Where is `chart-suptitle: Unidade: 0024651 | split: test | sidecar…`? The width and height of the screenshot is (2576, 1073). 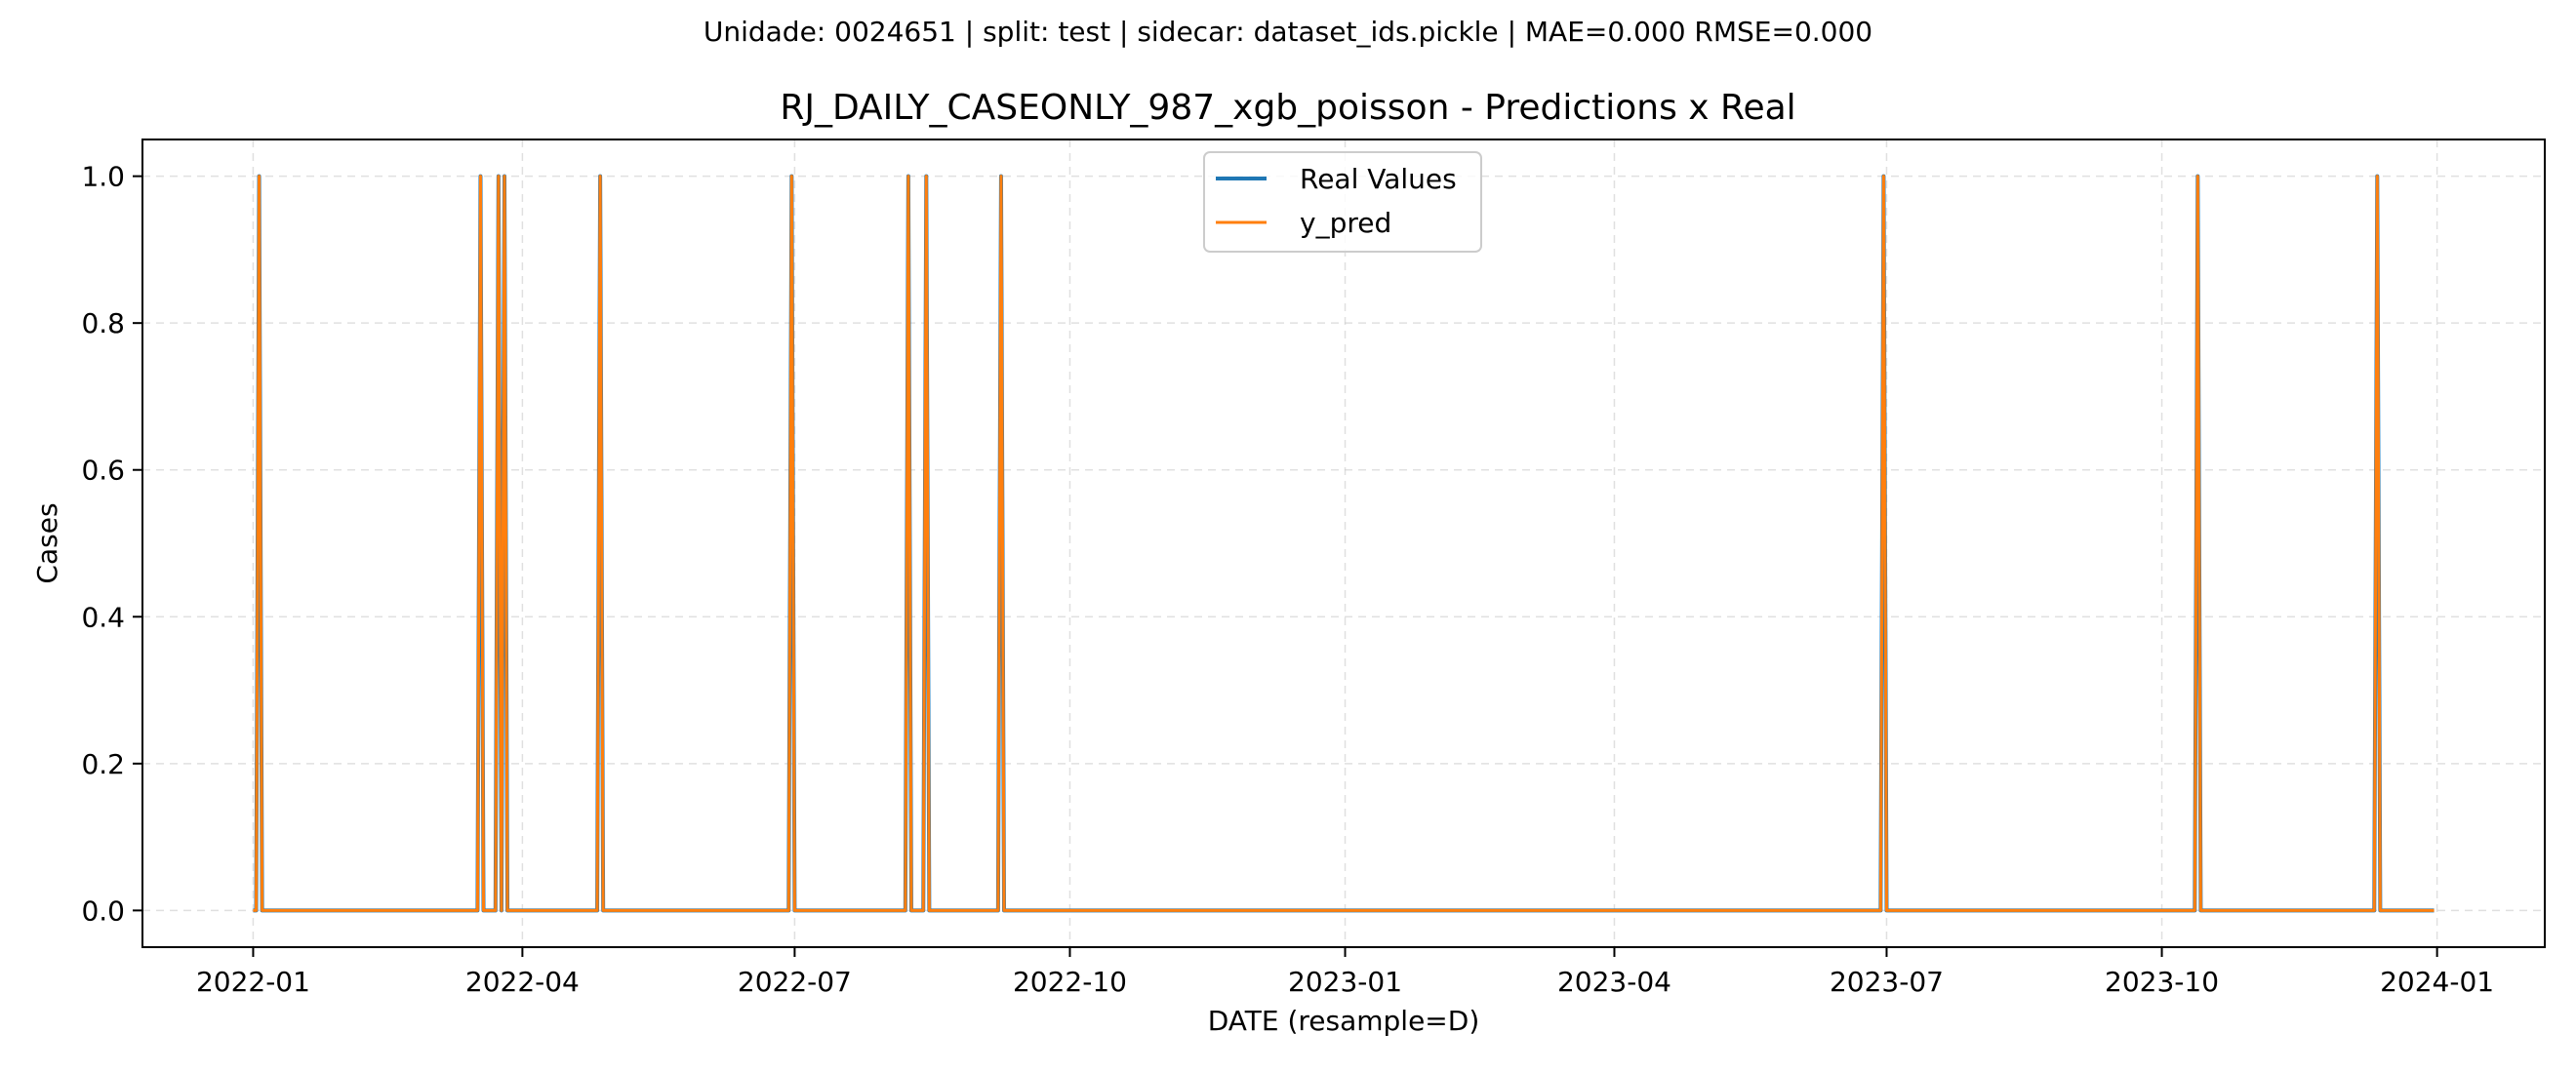 chart-suptitle: Unidade: 0024651 | split: test | sidecar… is located at coordinates (1288, 32).